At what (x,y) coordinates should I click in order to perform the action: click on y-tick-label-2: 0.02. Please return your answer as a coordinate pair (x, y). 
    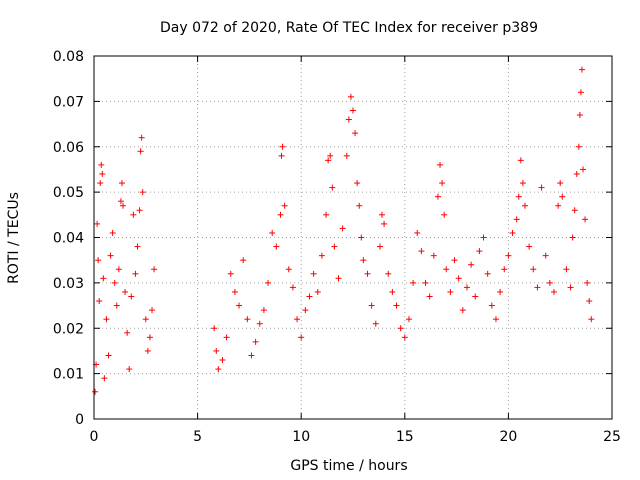
    Looking at the image, I should click on (68, 329).